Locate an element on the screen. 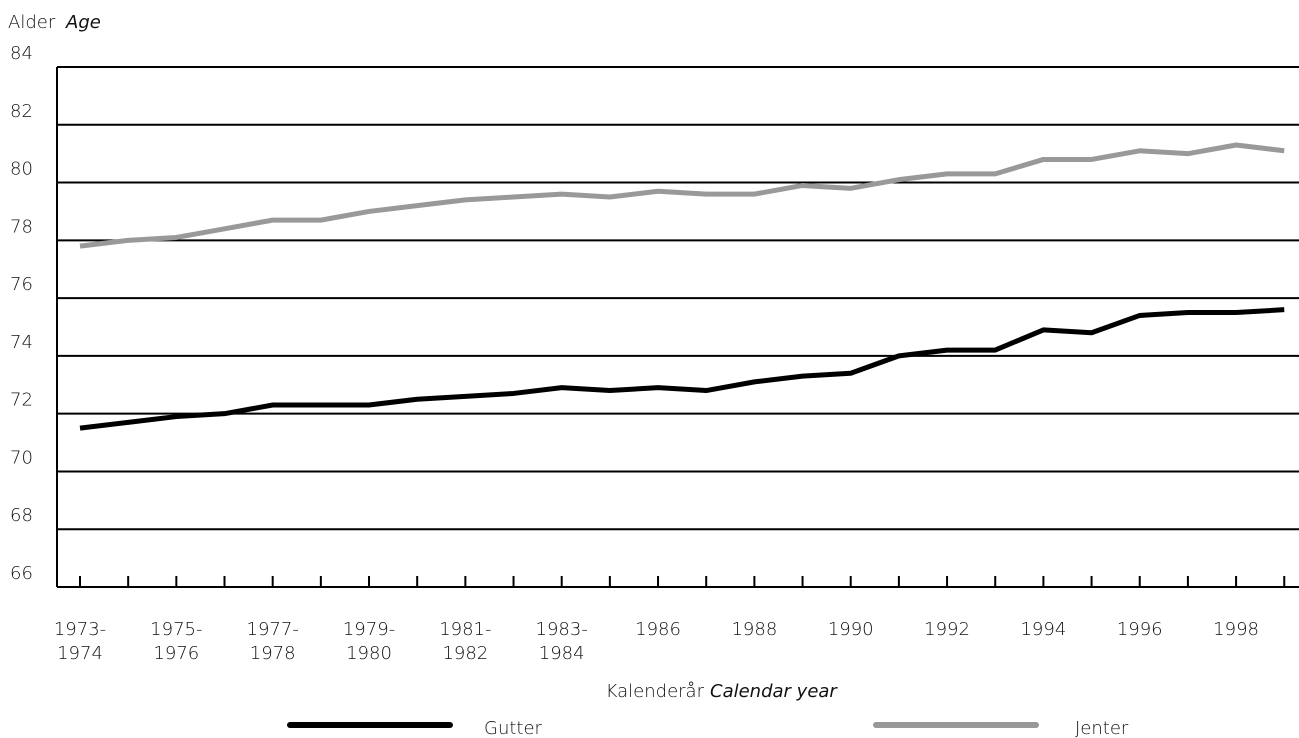  x-tick-label: 1998 is located at coordinates (1236, 629).